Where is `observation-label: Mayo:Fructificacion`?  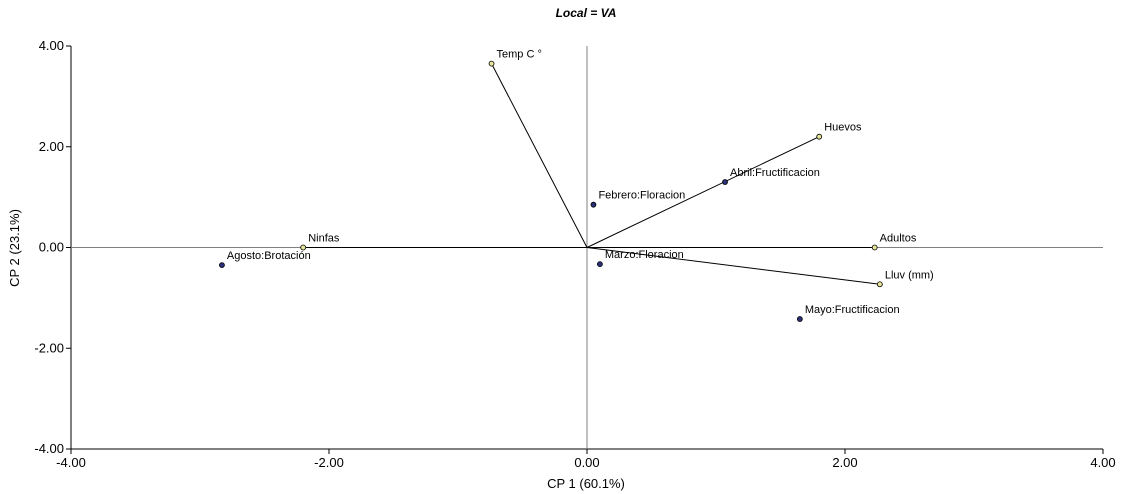 observation-label: Mayo:Fructificacion is located at coordinates (852, 310).